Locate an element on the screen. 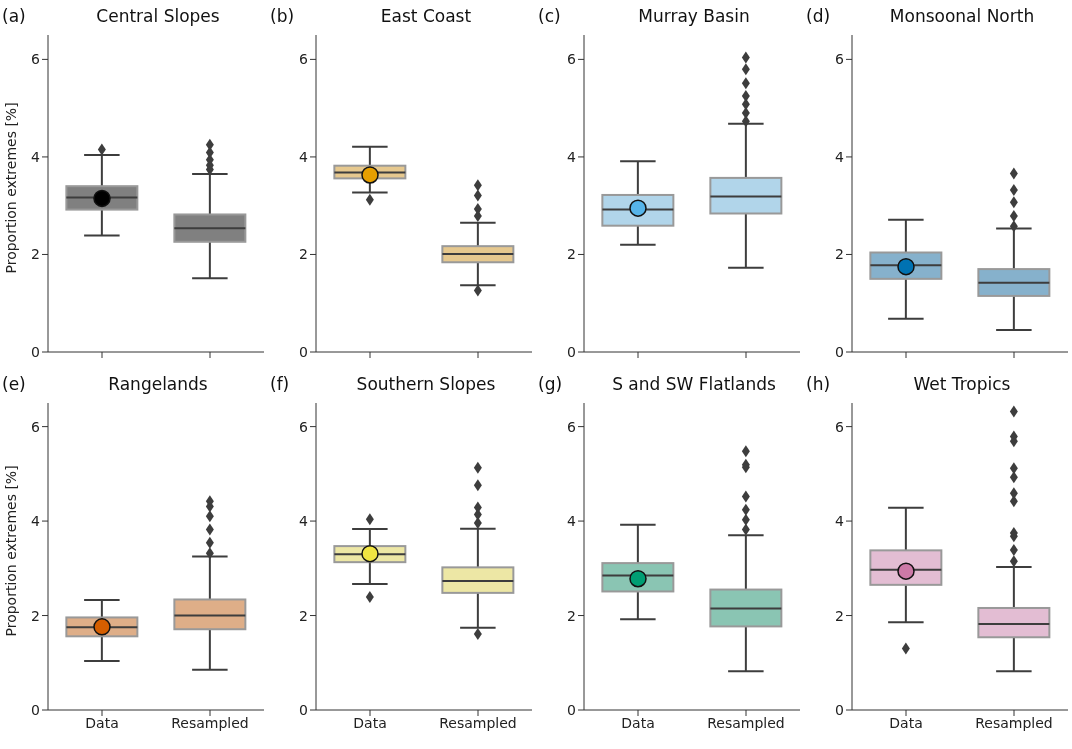  text: (f) is located at coordinates (280, 384).